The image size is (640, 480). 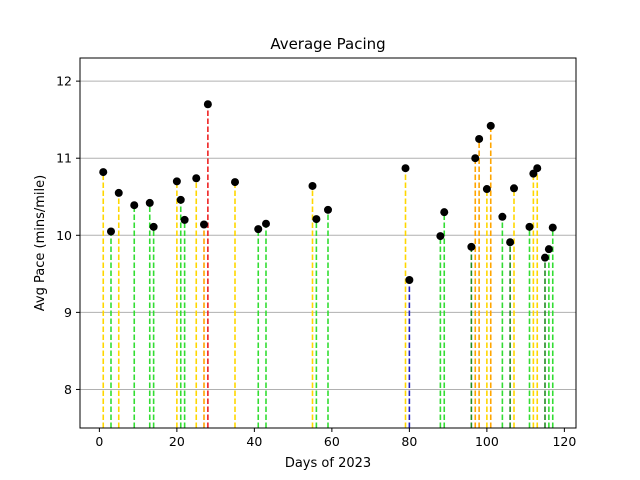 What do you see at coordinates (68, 312) in the screenshot?
I see `y-tick-label: 9` at bounding box center [68, 312].